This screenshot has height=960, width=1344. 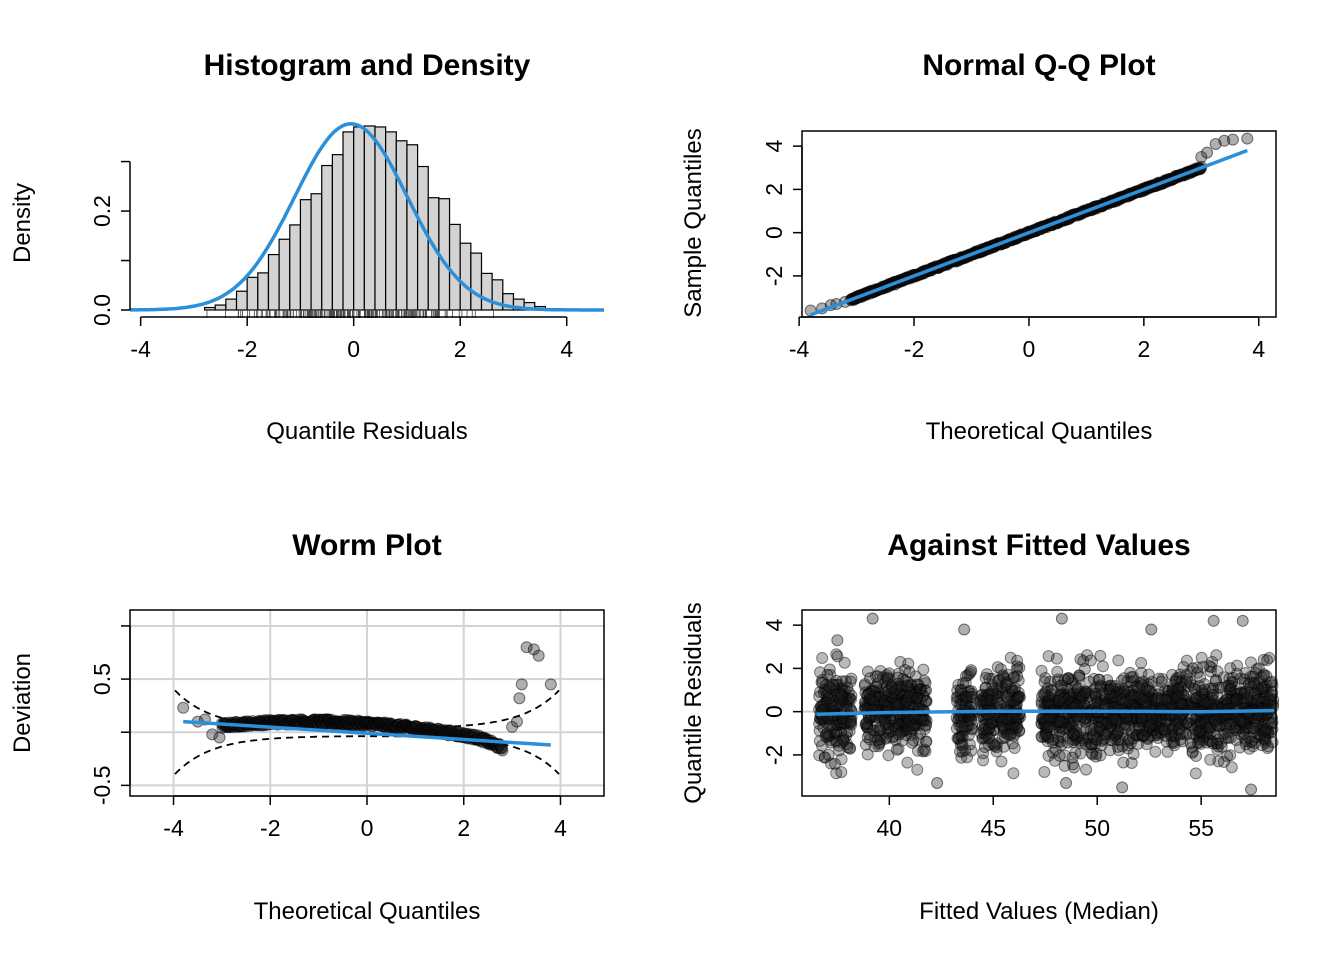 I want to click on fitted-points, so click(x=1046, y=704).